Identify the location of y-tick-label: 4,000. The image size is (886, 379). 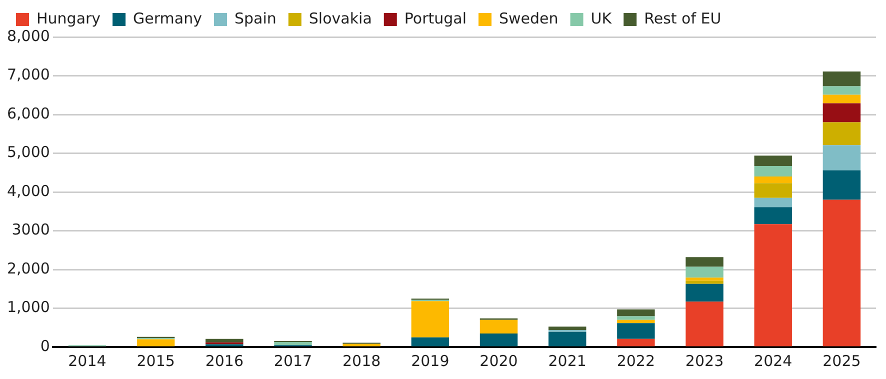
(28, 191).